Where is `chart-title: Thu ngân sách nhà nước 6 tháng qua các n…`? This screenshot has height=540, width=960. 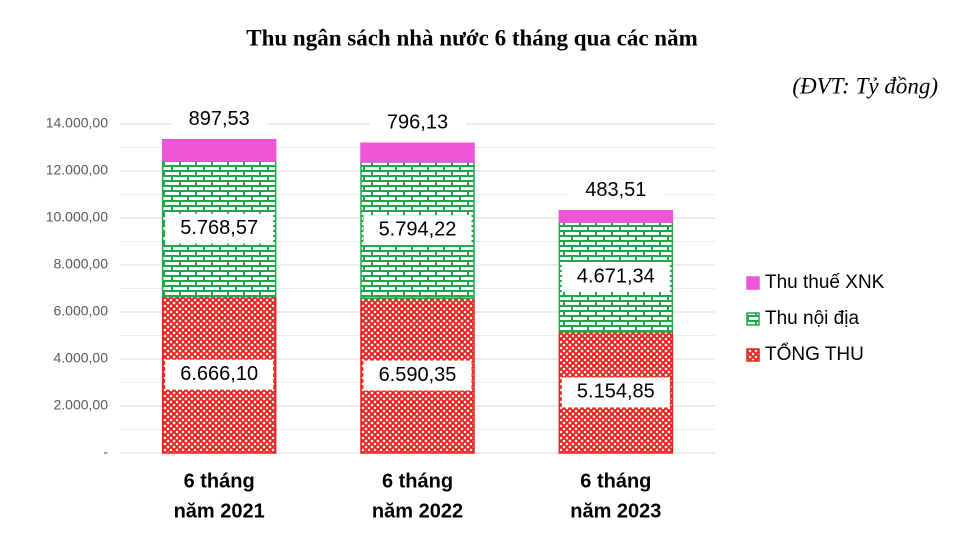
chart-title: Thu ngân sách nhà nước 6 tháng qua các n… is located at coordinates (472, 37).